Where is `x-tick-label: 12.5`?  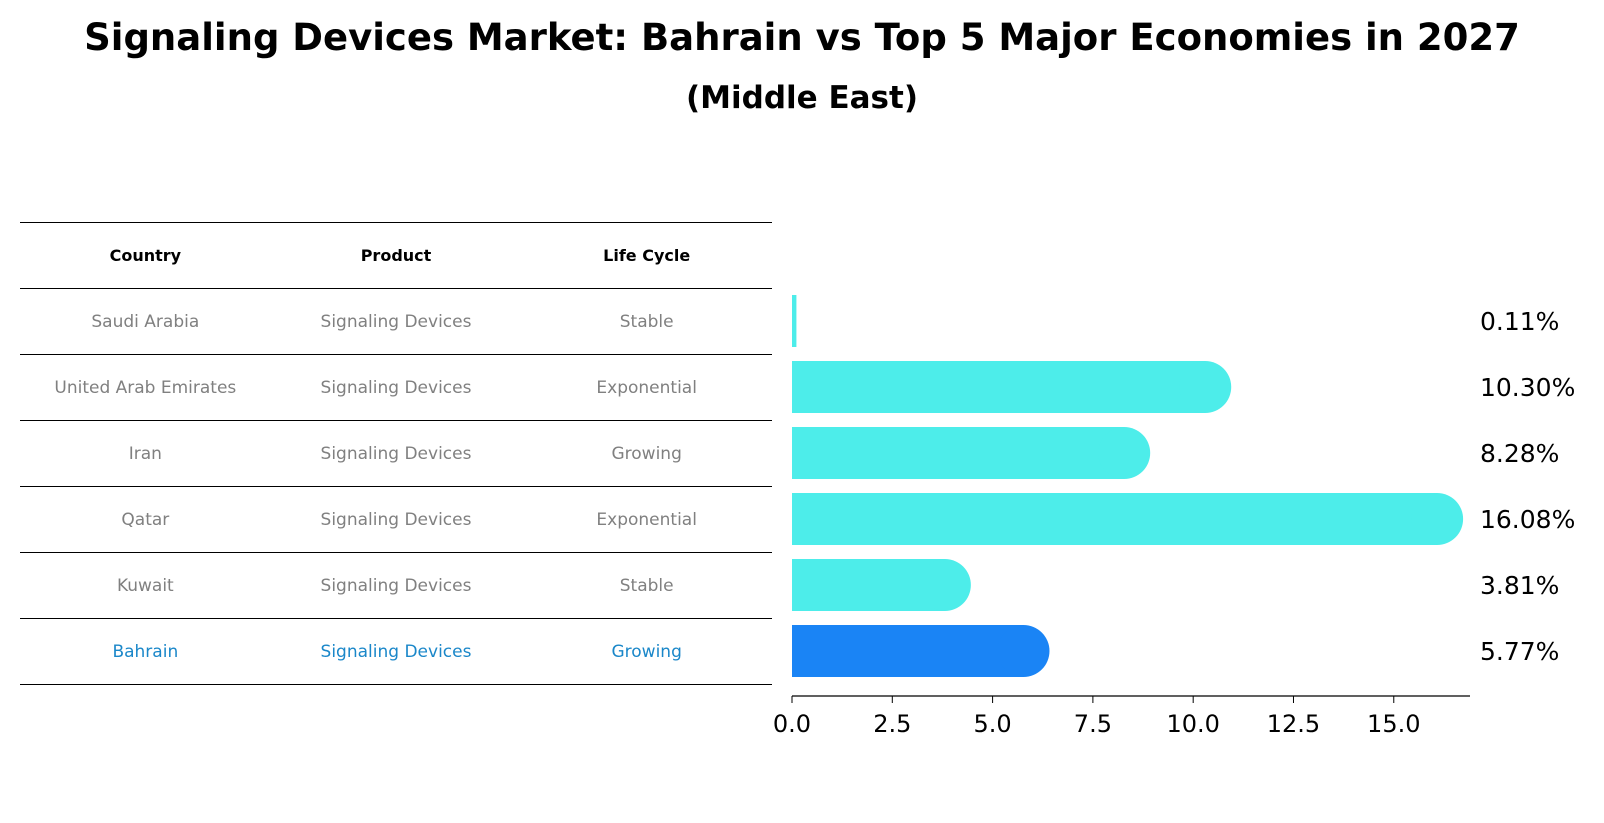
x-tick-label: 12.5 is located at coordinates (1293, 724).